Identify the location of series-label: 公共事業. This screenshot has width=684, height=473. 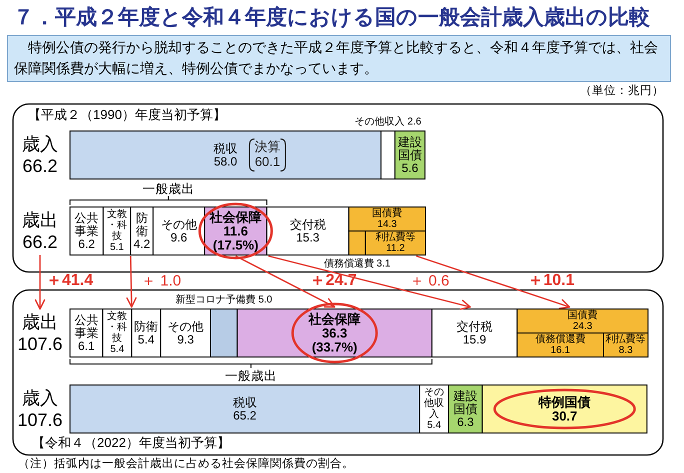
(86, 224).